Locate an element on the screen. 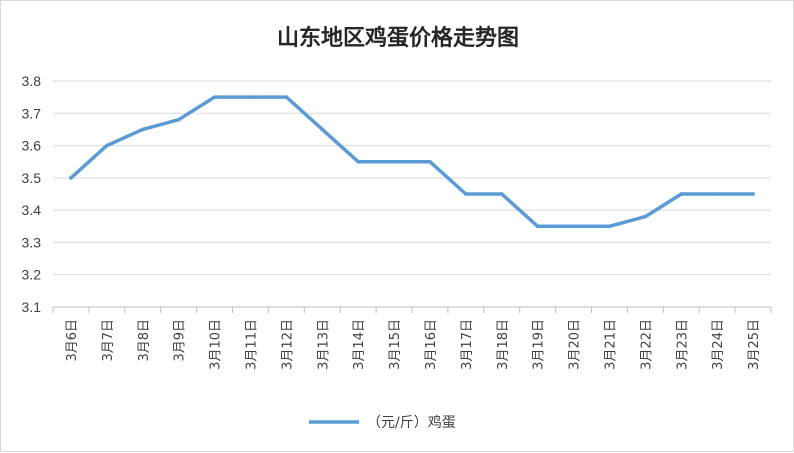  legend-label: （元/斤）鸡蛋 is located at coordinates (411, 422).